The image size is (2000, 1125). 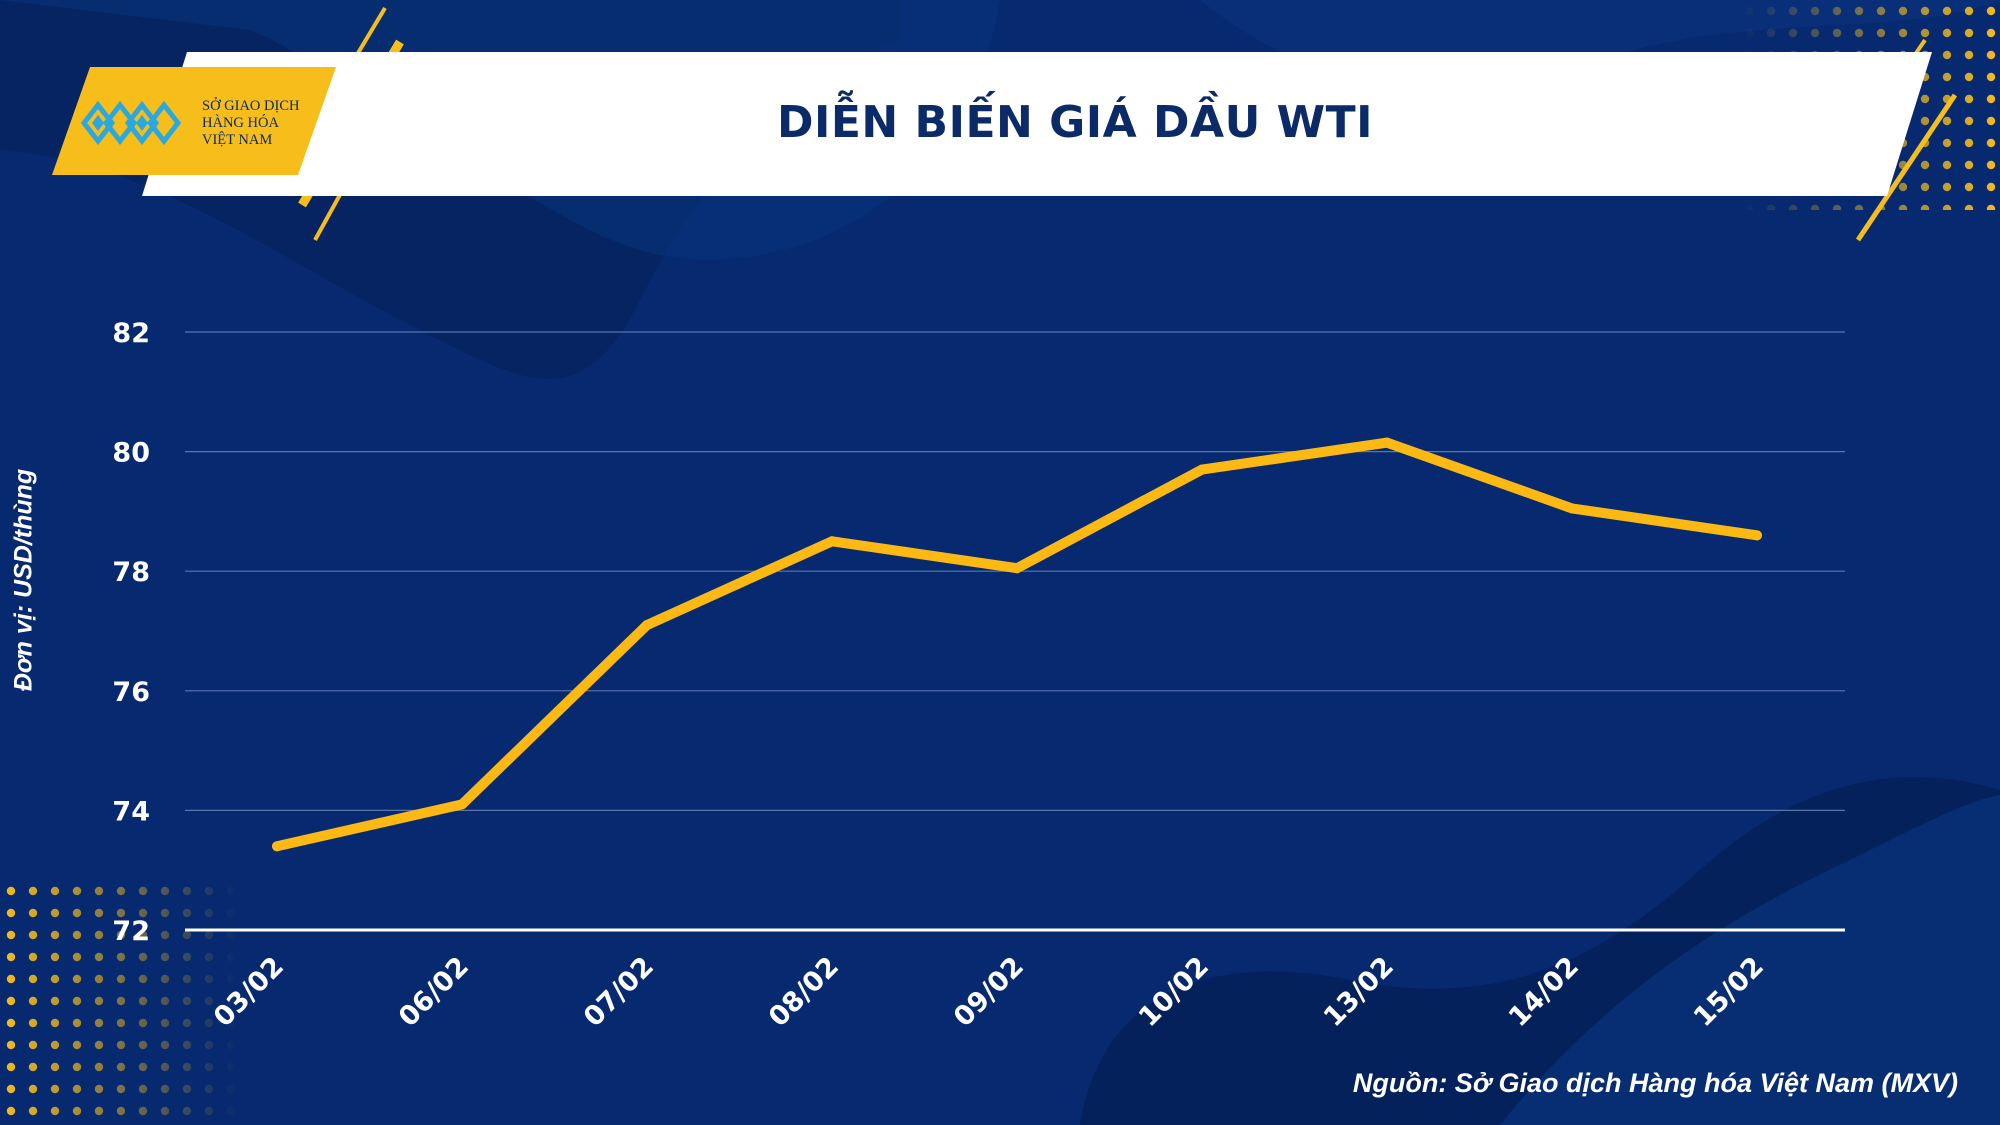 What do you see at coordinates (131, 333) in the screenshot?
I see `y-tick-label: 82` at bounding box center [131, 333].